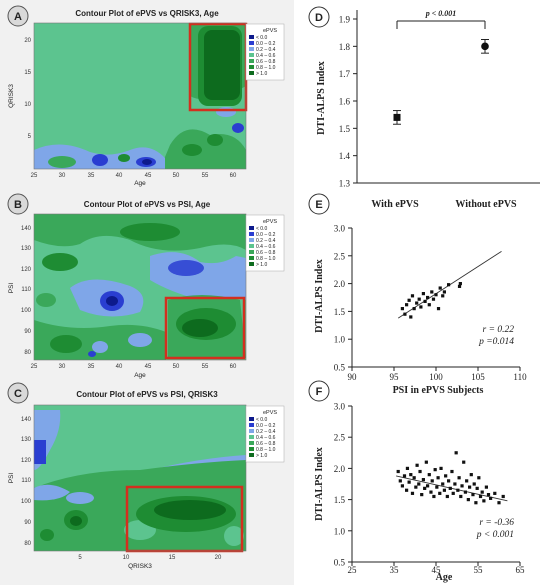  I want to click on svg-text: 50, so click(176, 367).